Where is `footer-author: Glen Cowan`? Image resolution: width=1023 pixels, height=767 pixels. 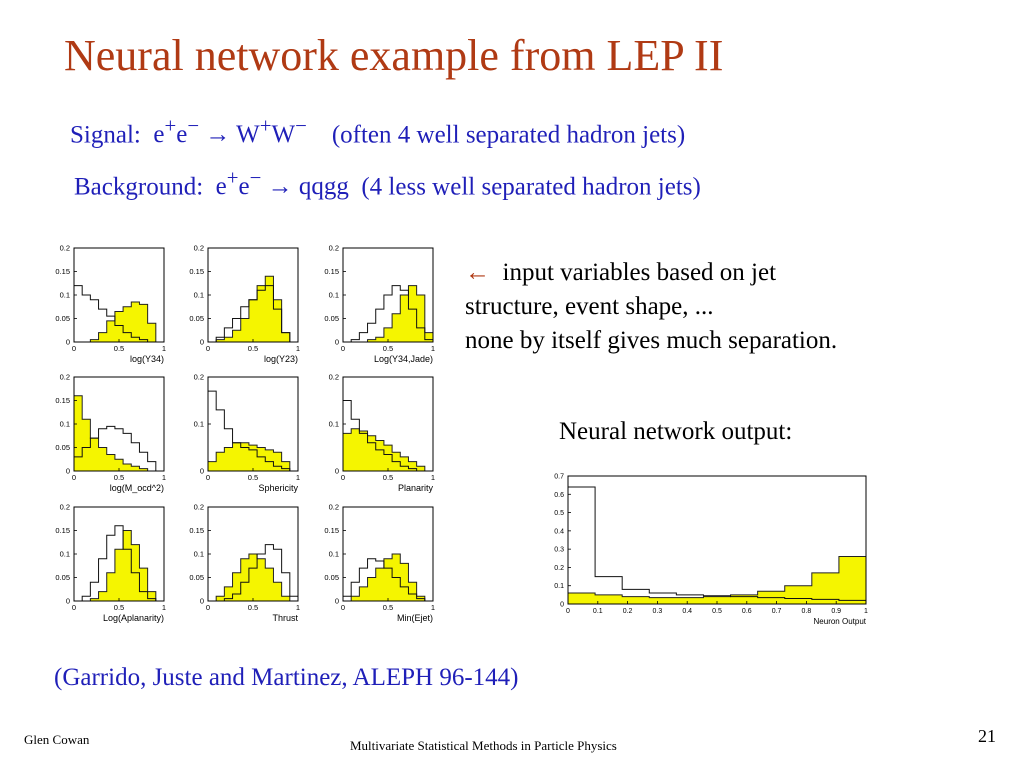 footer-author: Glen Cowan is located at coordinates (57, 739).